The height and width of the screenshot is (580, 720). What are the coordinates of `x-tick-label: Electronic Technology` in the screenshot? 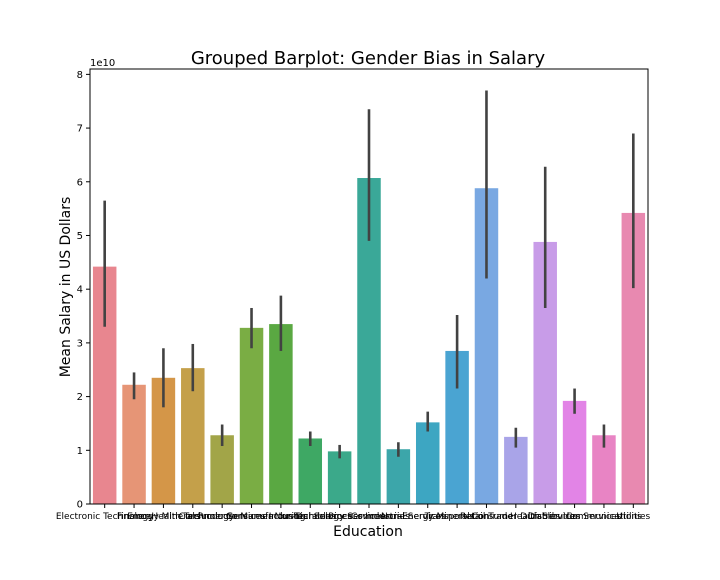 It's located at (105, 517).